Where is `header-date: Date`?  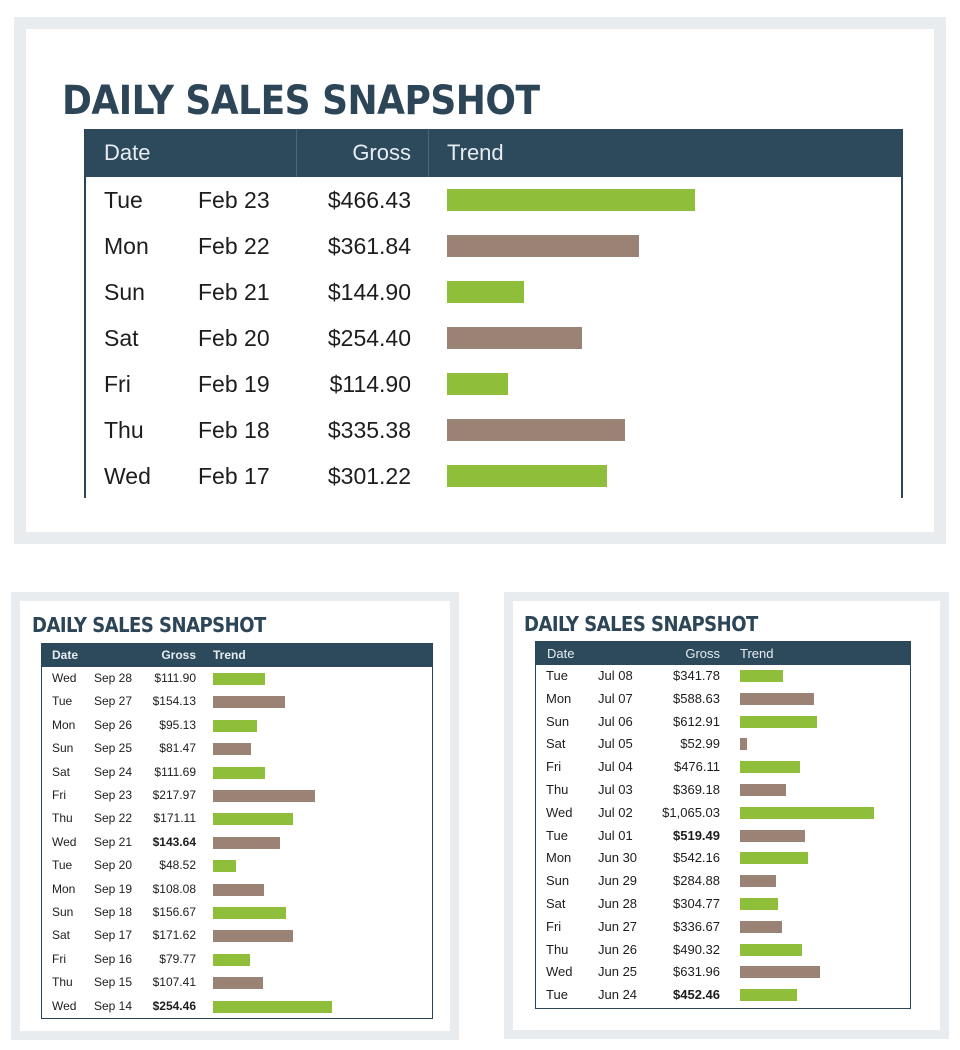
header-date: Date is located at coordinates (65, 655).